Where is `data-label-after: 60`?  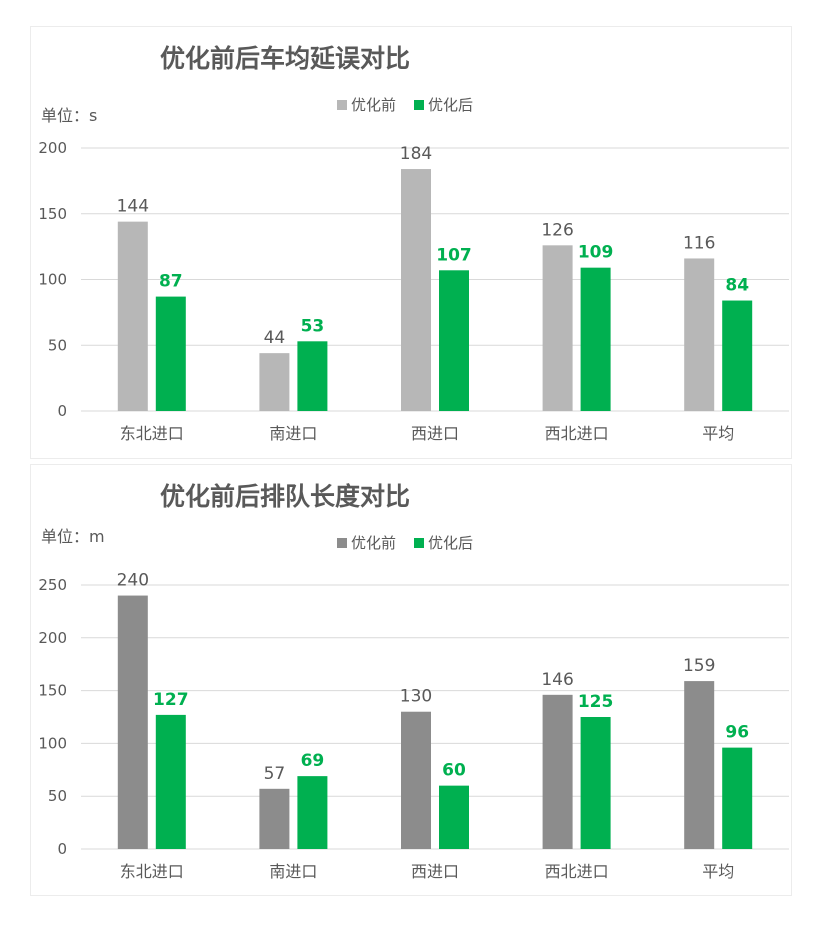 data-label-after: 60 is located at coordinates (454, 771).